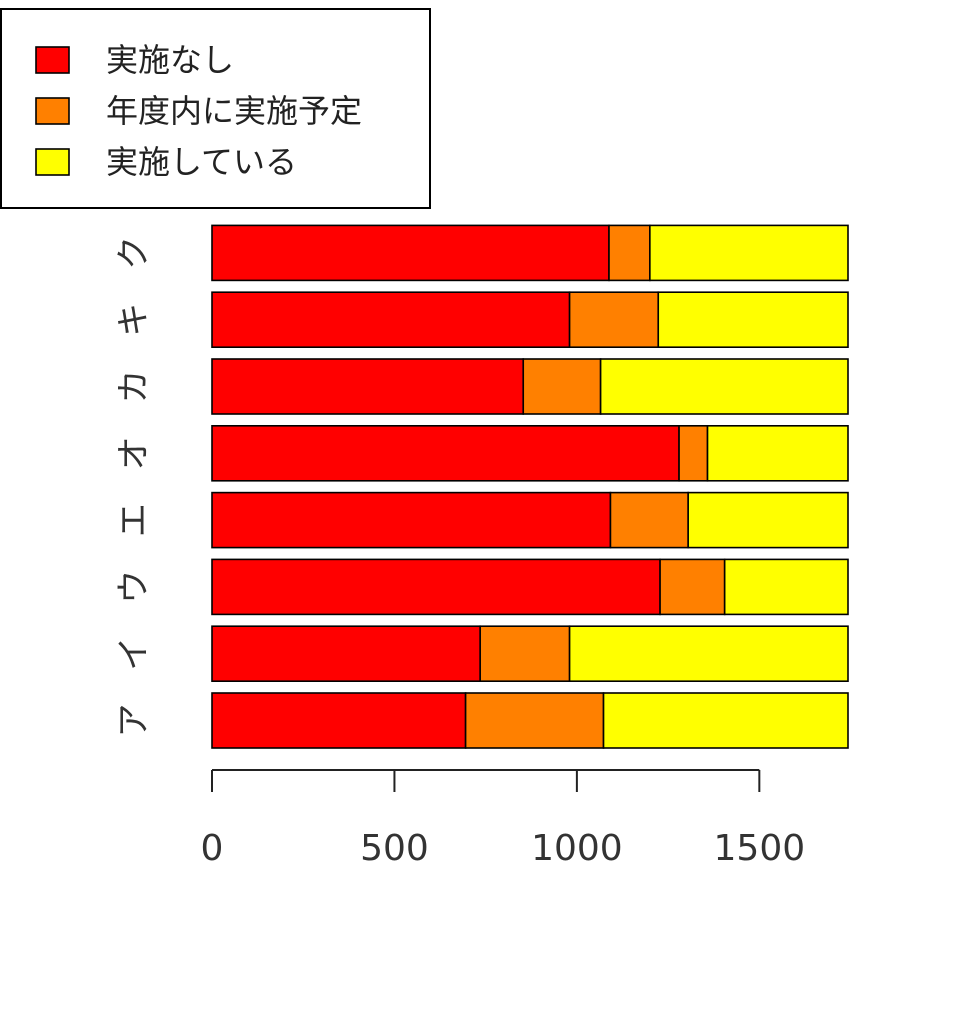 The image size is (954, 1024). What do you see at coordinates (577, 848) in the screenshot?
I see `x-tick-label-3: 1000` at bounding box center [577, 848].